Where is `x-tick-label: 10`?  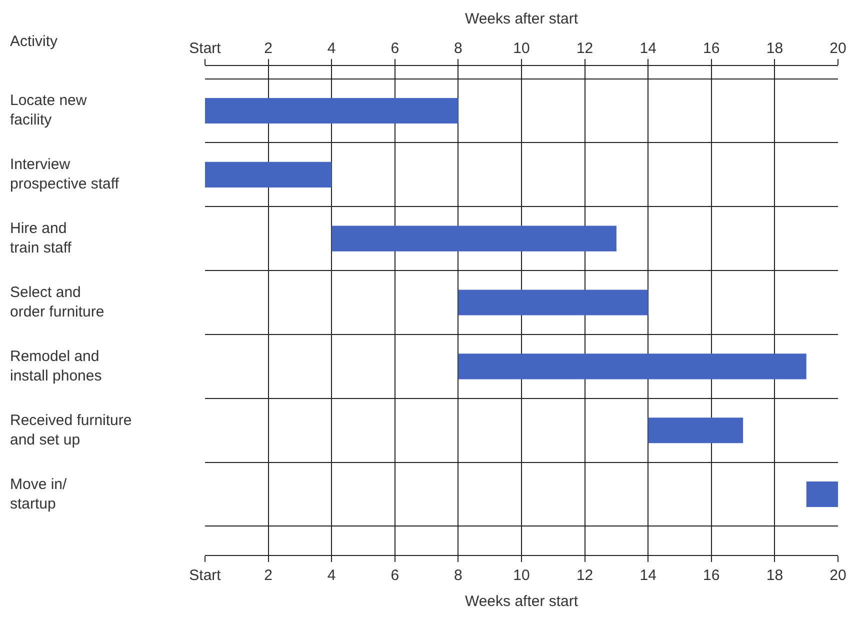 x-tick-label: 10 is located at coordinates (521, 48).